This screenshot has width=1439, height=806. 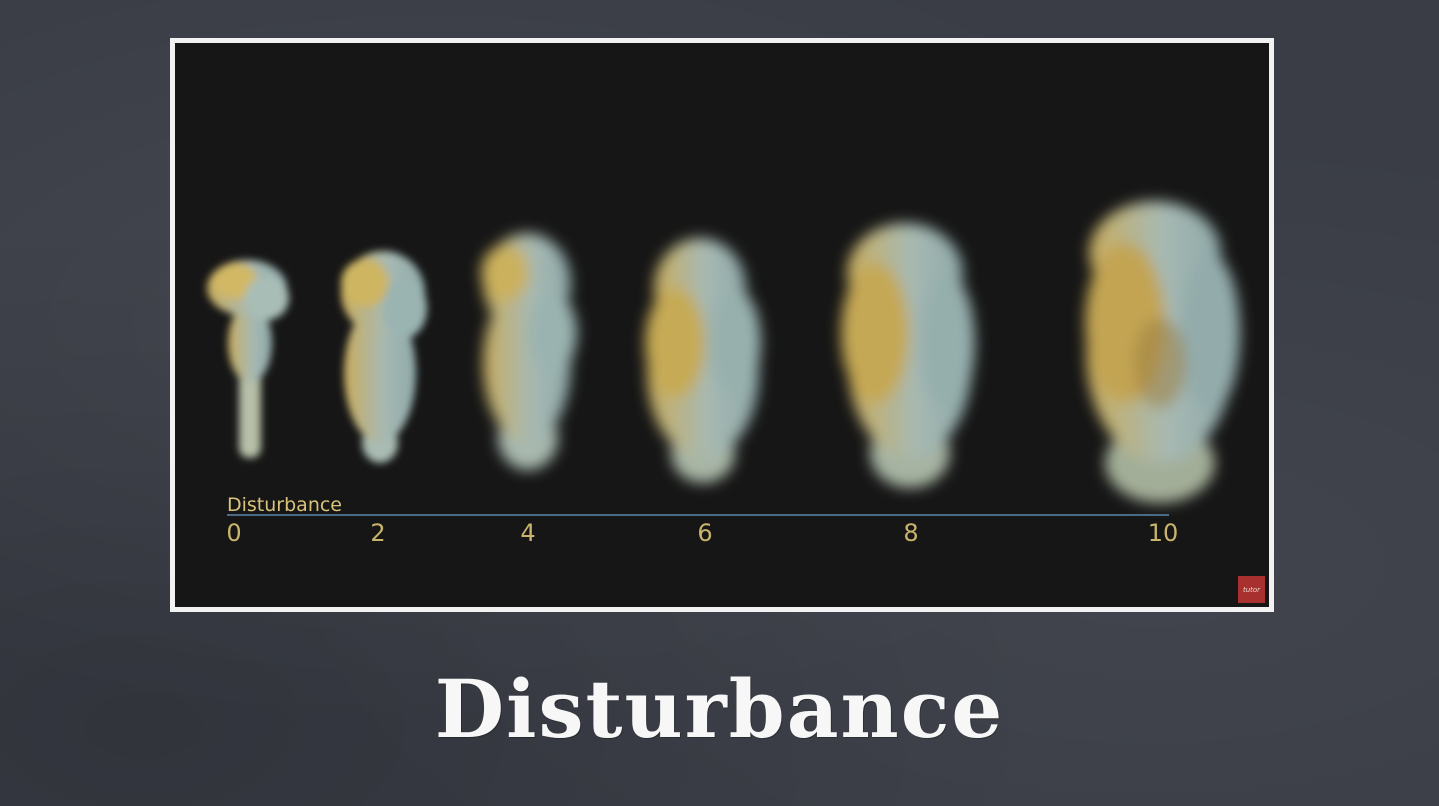 What do you see at coordinates (234, 533) in the screenshot?
I see `tick-label: 0` at bounding box center [234, 533].